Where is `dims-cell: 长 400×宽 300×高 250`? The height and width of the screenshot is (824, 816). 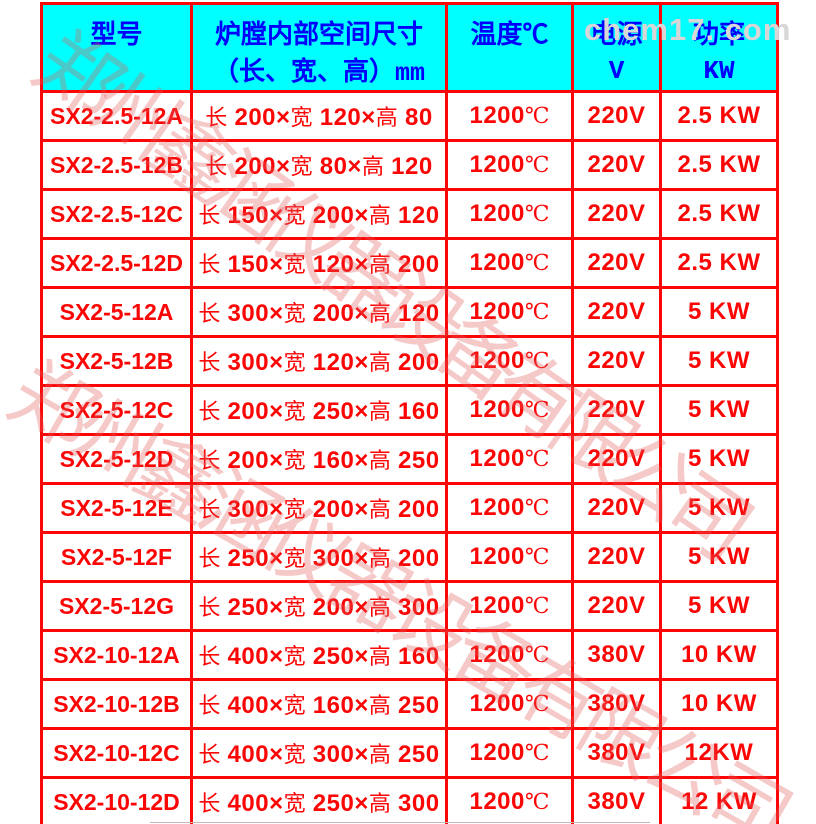 dims-cell: 长 400×宽 300×高 250 is located at coordinates (319, 753).